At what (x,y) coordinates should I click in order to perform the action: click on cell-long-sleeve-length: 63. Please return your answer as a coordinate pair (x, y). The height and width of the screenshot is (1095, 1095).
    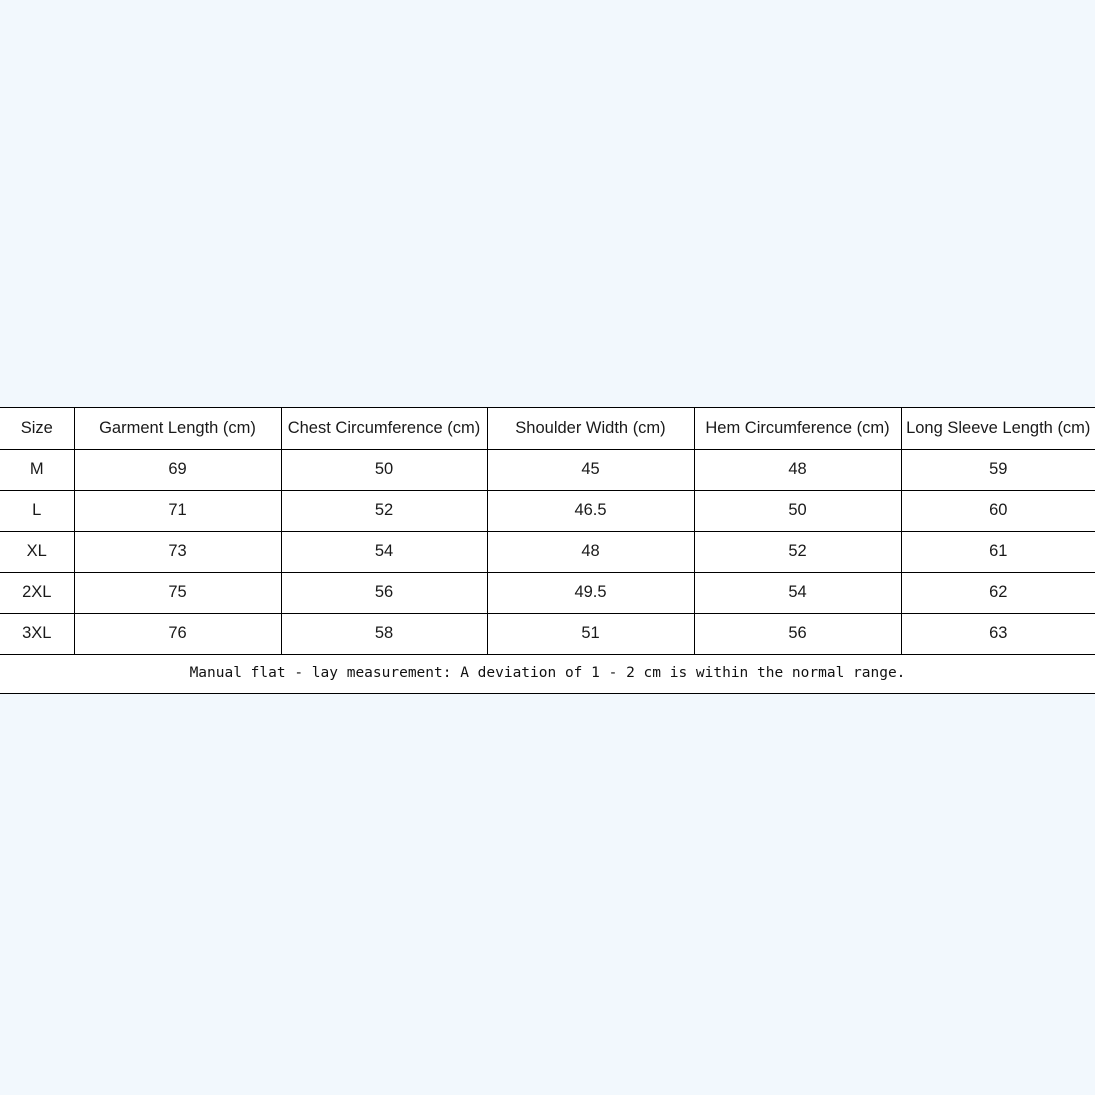
    Looking at the image, I should click on (998, 634).